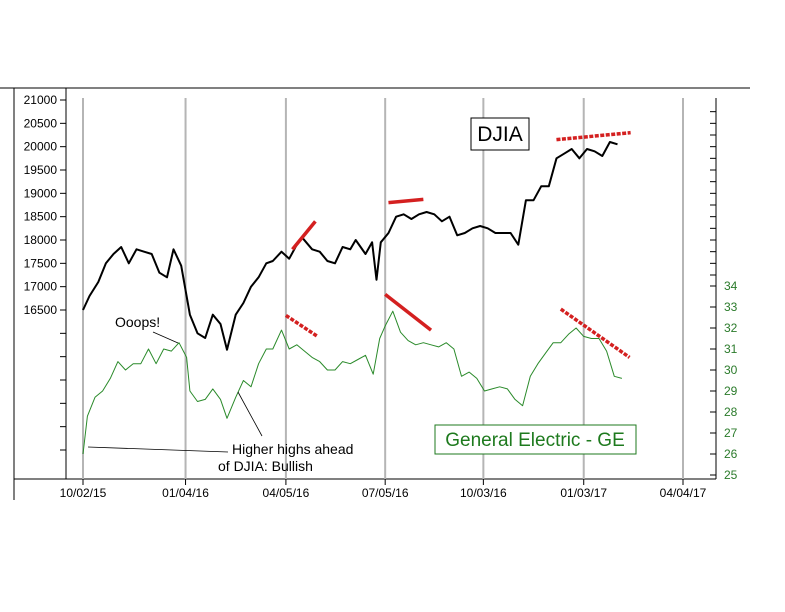  I want to click on left-tick-label-4: 19000, so click(41, 193).